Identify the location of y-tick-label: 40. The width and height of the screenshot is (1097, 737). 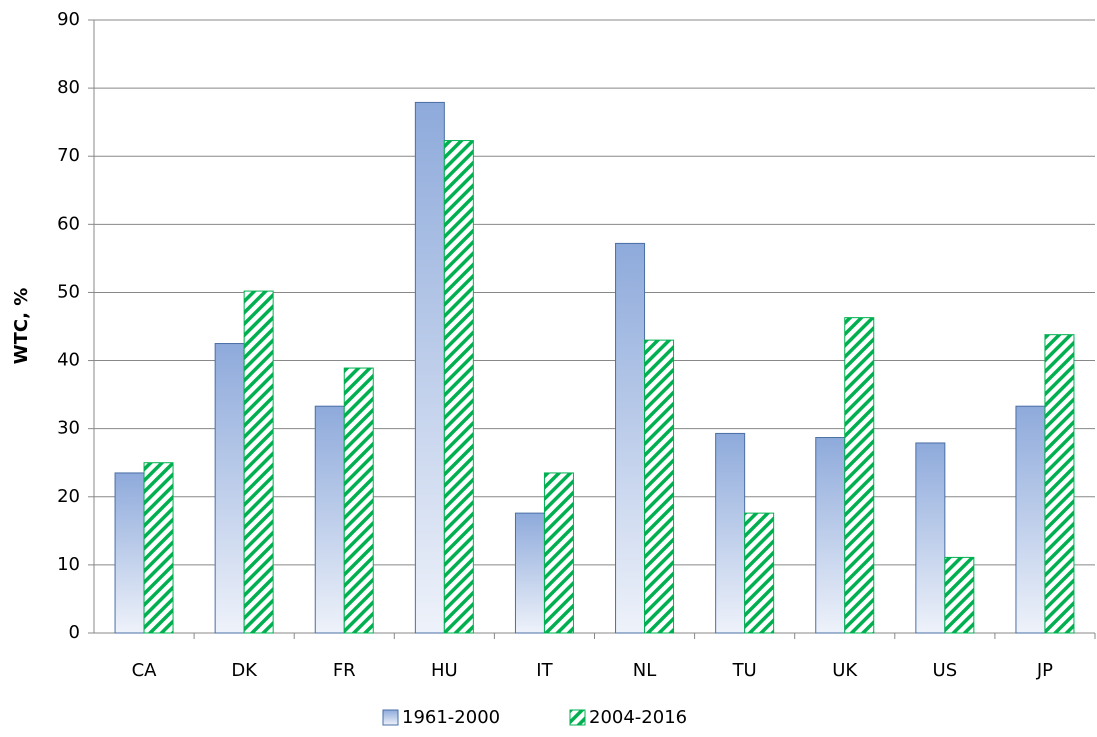
(68, 360).